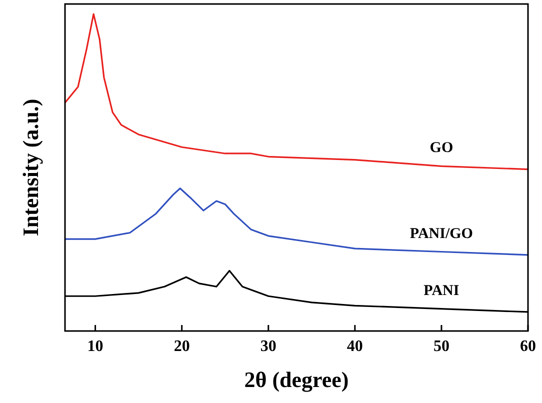 This screenshot has height=403, width=542. I want to click on series-label: PANI/GO, so click(441, 234).